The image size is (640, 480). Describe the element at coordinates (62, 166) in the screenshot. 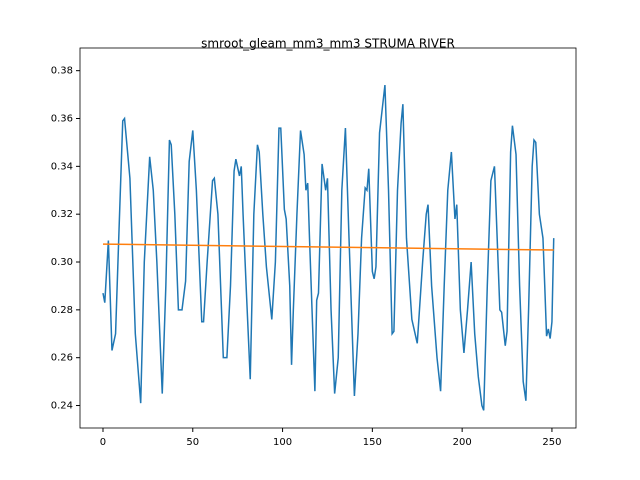

I see `y-tick-label: 0.34` at that location.